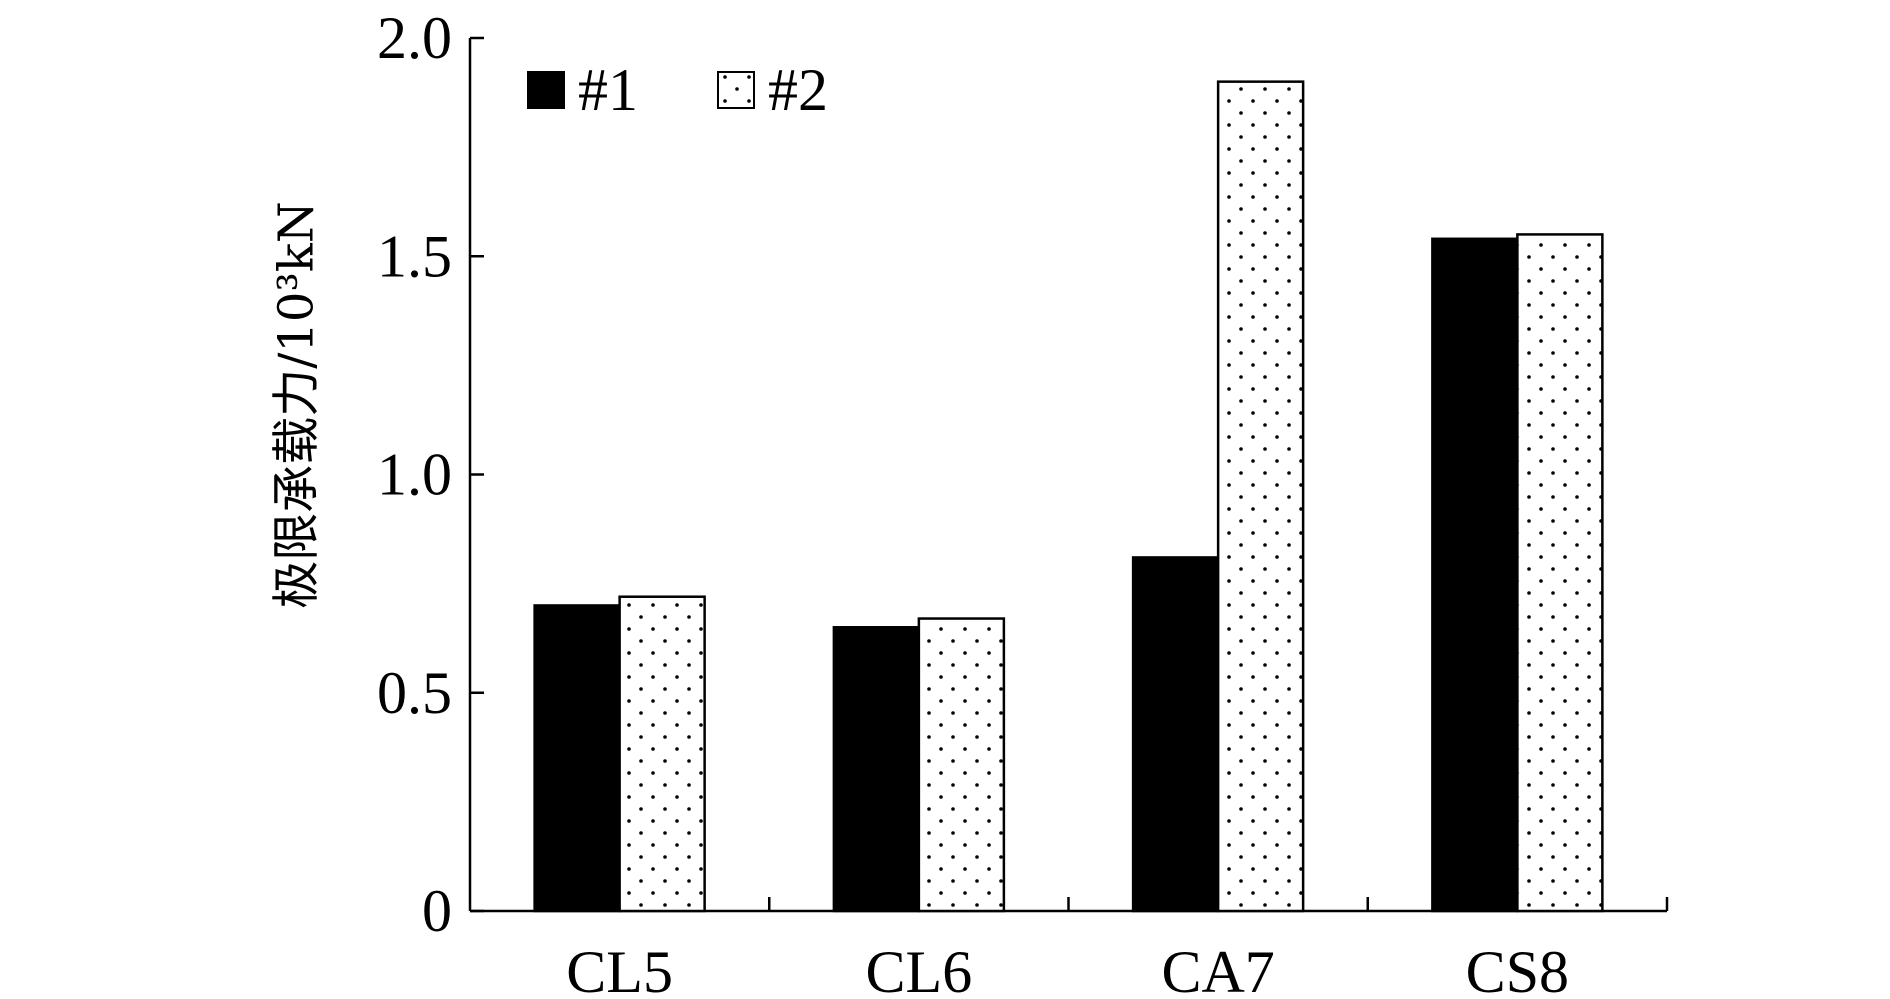 Image resolution: width=1890 pixels, height=999 pixels. Describe the element at coordinates (297, 405) in the screenshot. I see `y-axis-title: 极限承载力/10³kN` at that location.